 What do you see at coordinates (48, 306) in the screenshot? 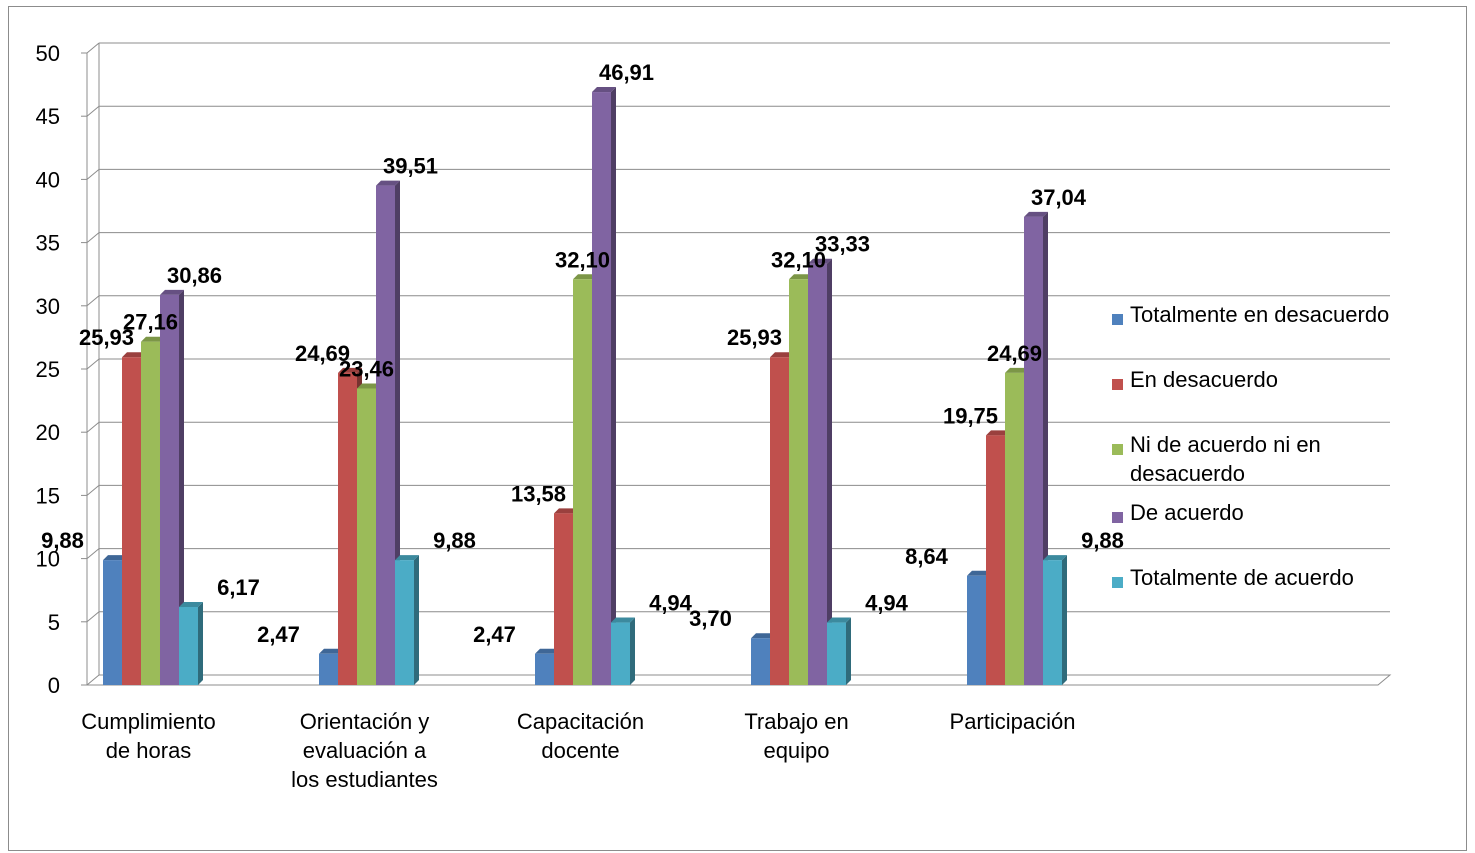
I see `y-tick-label: 30` at bounding box center [48, 306].